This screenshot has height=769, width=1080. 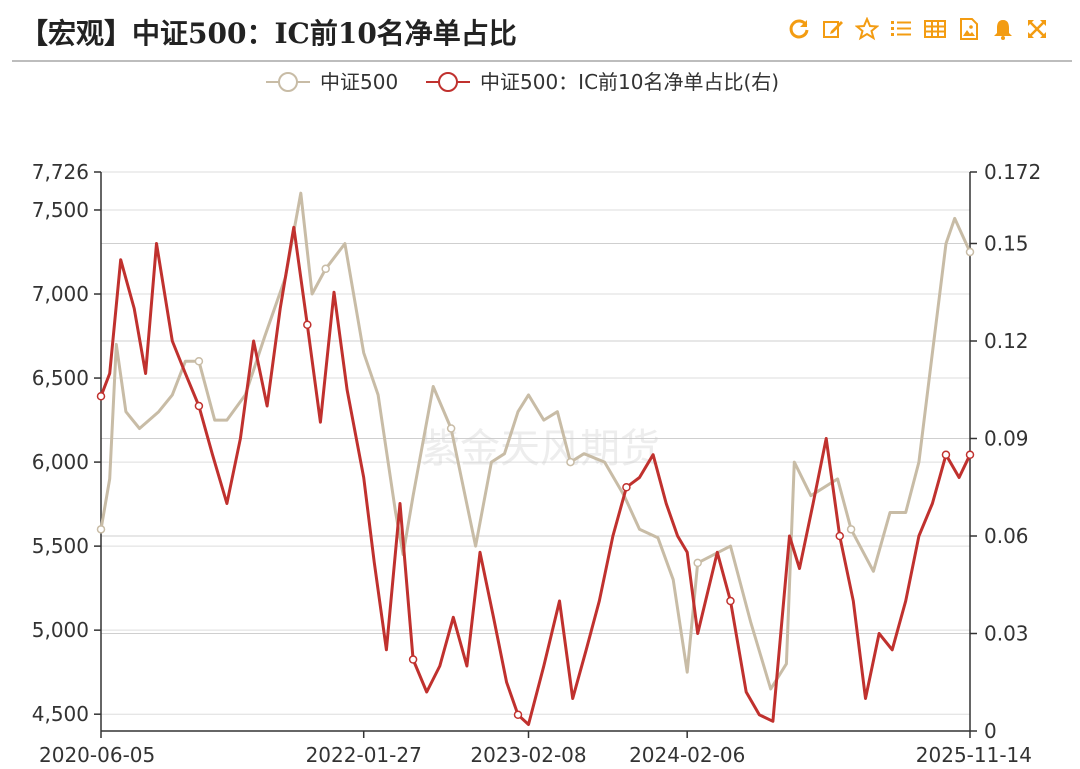 I want to click on refresh-icon, so click(x=799, y=29).